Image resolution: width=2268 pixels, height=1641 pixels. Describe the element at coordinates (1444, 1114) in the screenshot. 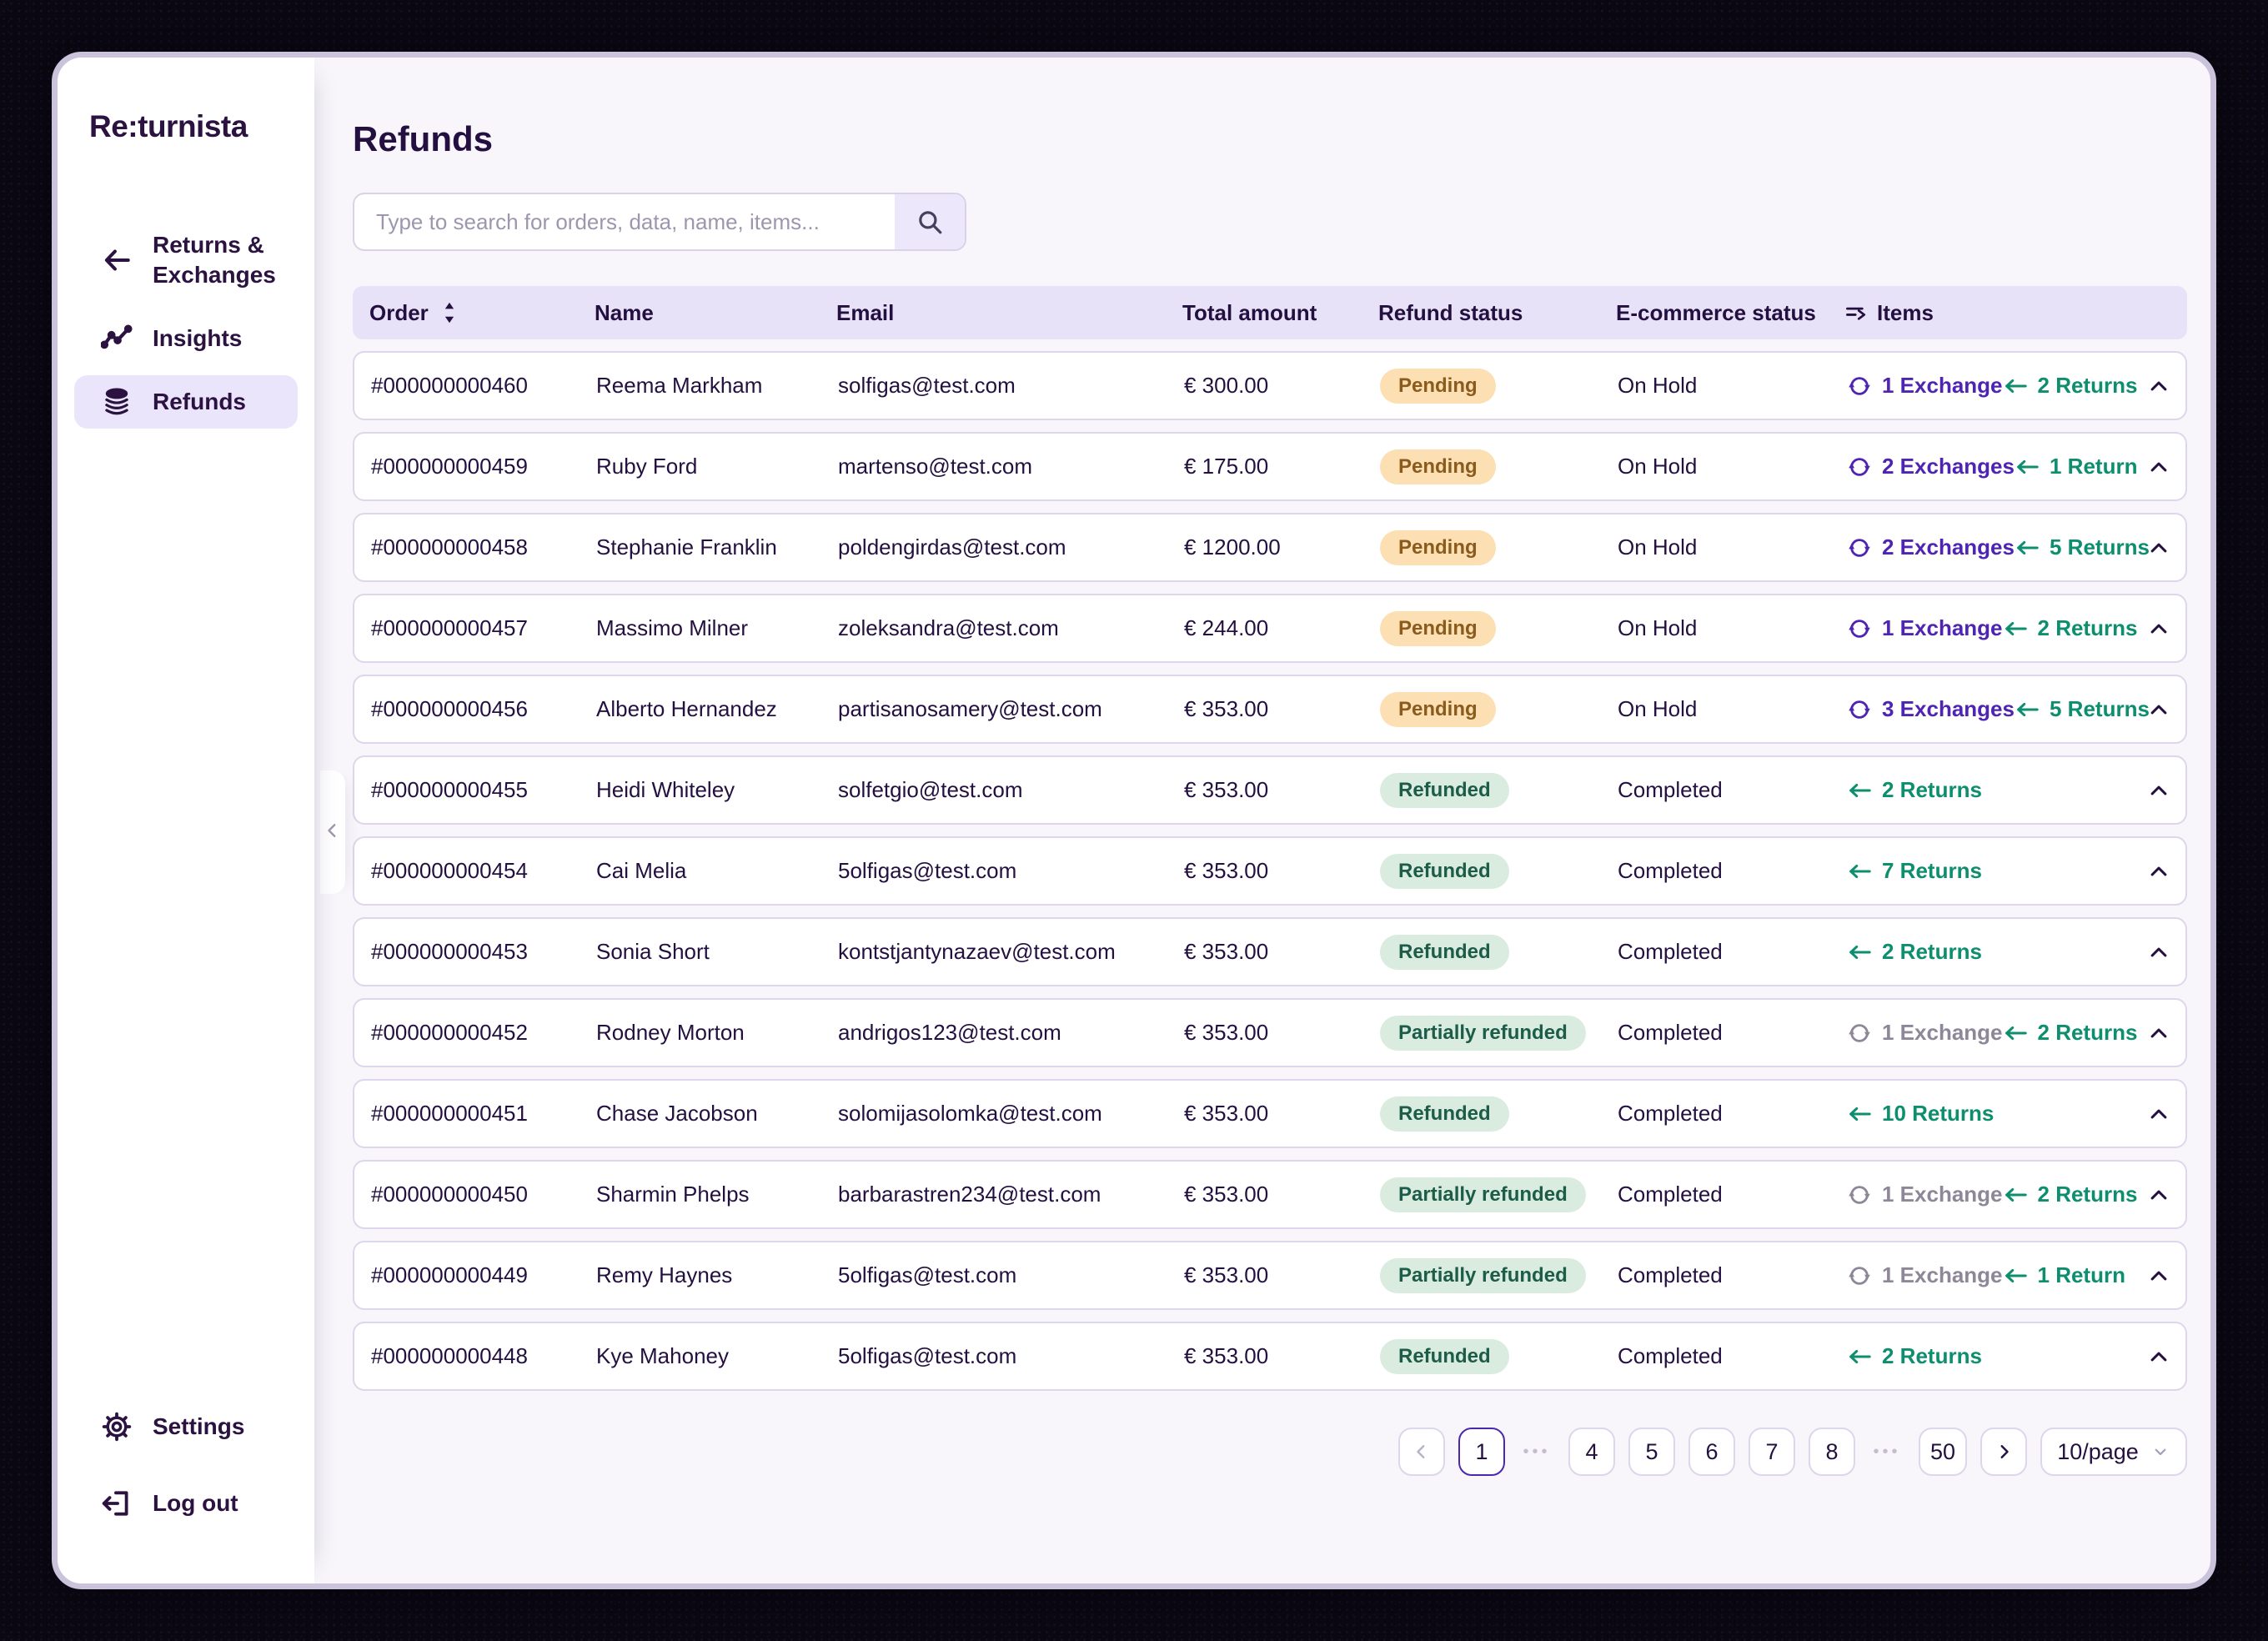

I see `refund-status-badge: Refunded` at that location.